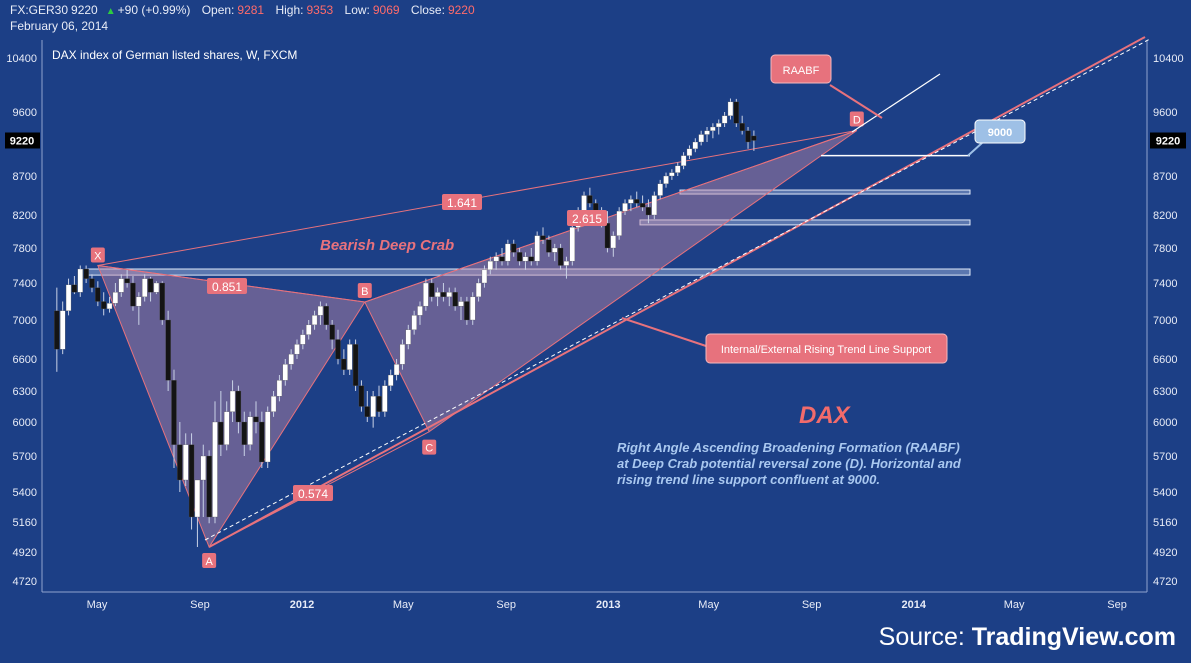  Describe the element at coordinates (25, 582) in the screenshot. I see `y-tick-left: 4720` at that location.